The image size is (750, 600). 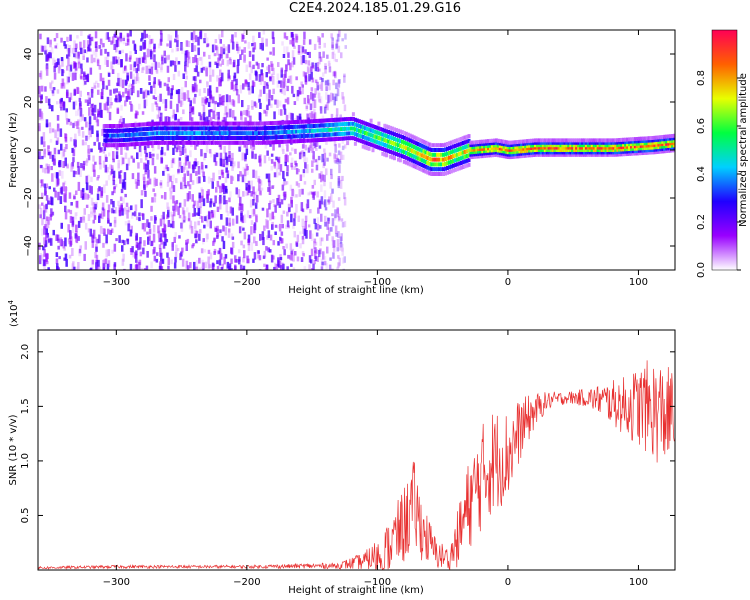 I want to click on x-tick-label: 100, so click(x=638, y=282).